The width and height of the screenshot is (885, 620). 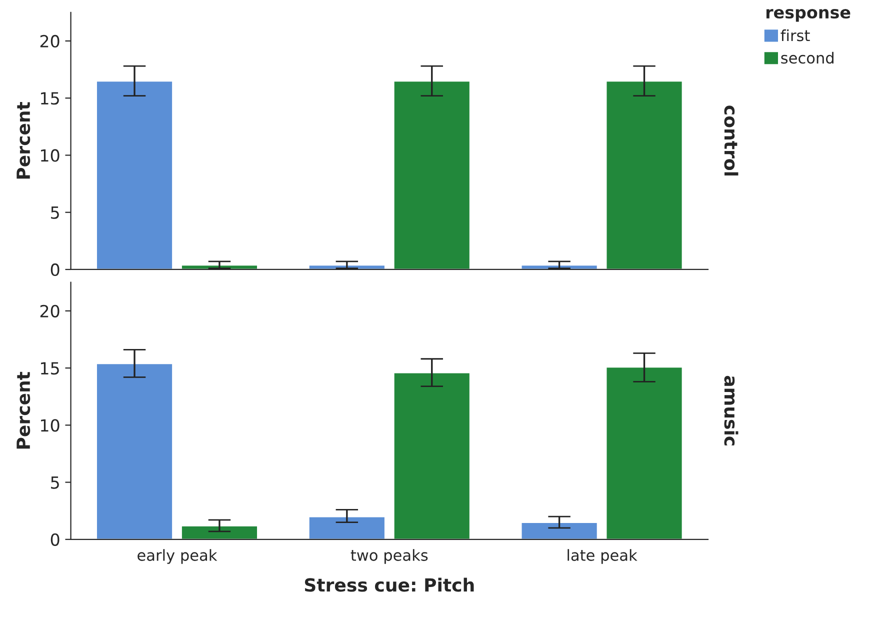 What do you see at coordinates (389, 585) in the screenshot?
I see `x-axis-title: Stress cue: Pitch` at bounding box center [389, 585].